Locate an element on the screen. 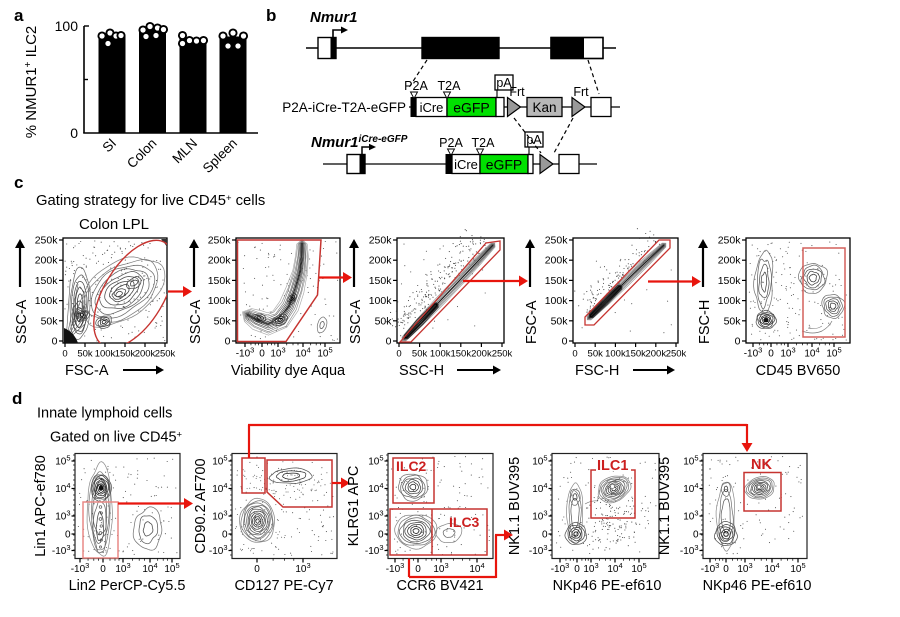  svg-text: CD127 PE-Cy7 is located at coordinates (283, 586).